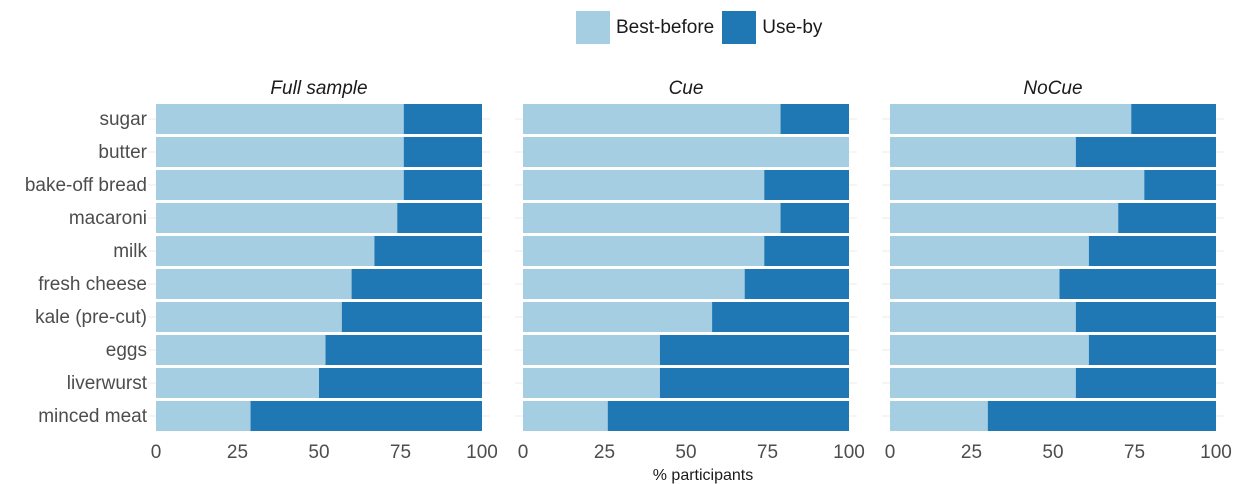  I want to click on bar-nocue-eggs-use-by, so click(1152, 350).